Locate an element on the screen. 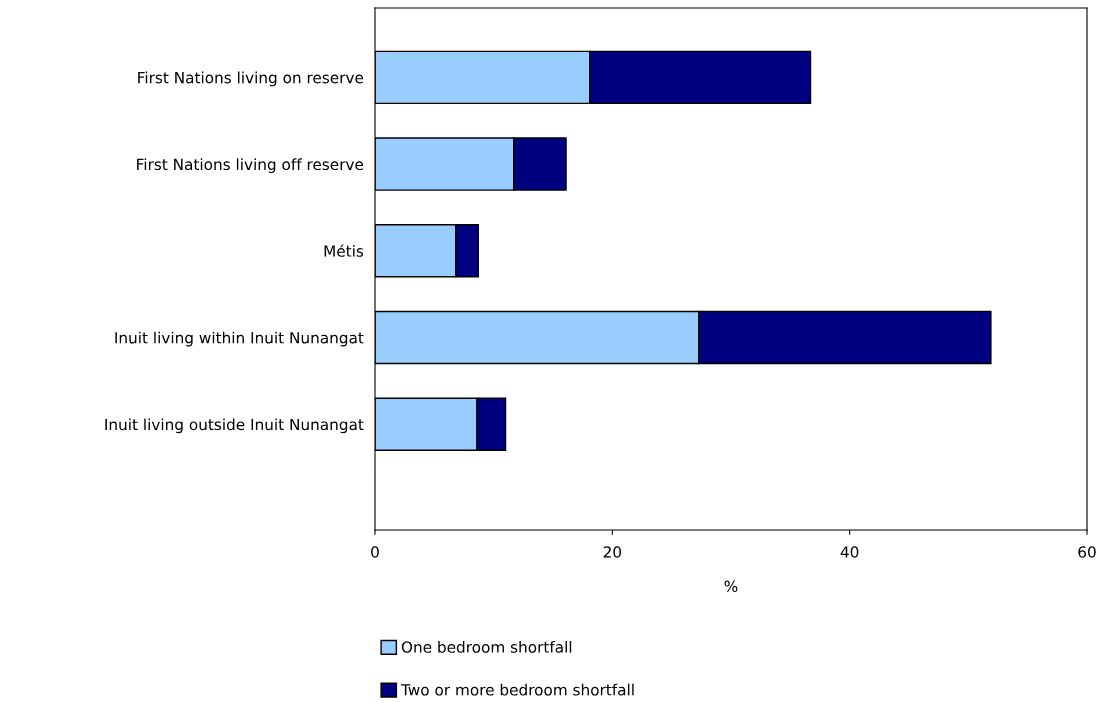 This screenshot has width=1101, height=703. x-tick-label: 0 is located at coordinates (375, 552).